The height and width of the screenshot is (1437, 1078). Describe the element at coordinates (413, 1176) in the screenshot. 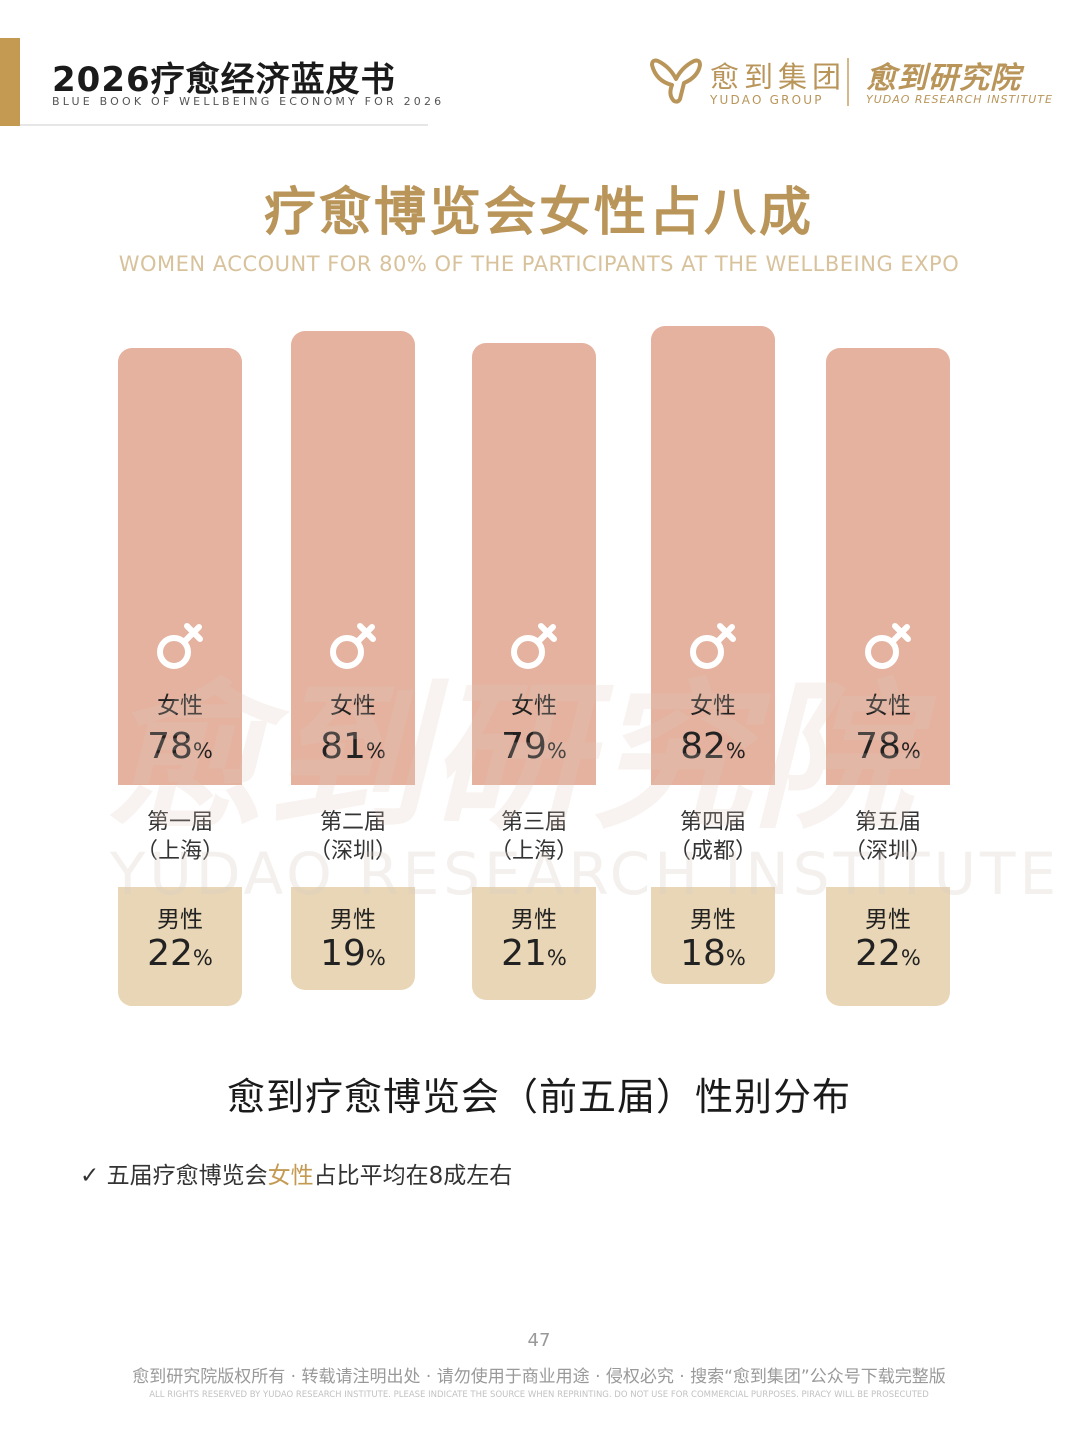

I see `note-suffix: 占比平均在8成左右` at that location.